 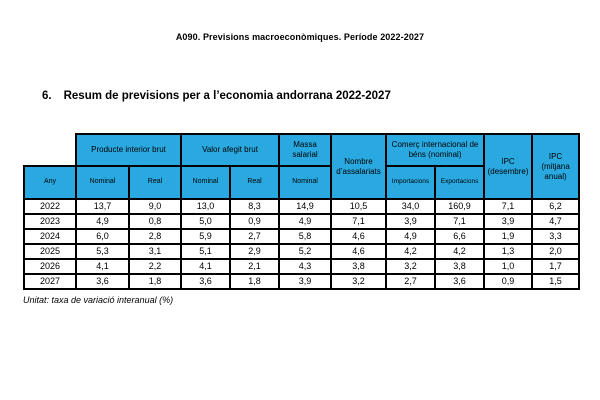 What do you see at coordinates (47, 96) in the screenshot?
I see `section-number: 6.` at bounding box center [47, 96].